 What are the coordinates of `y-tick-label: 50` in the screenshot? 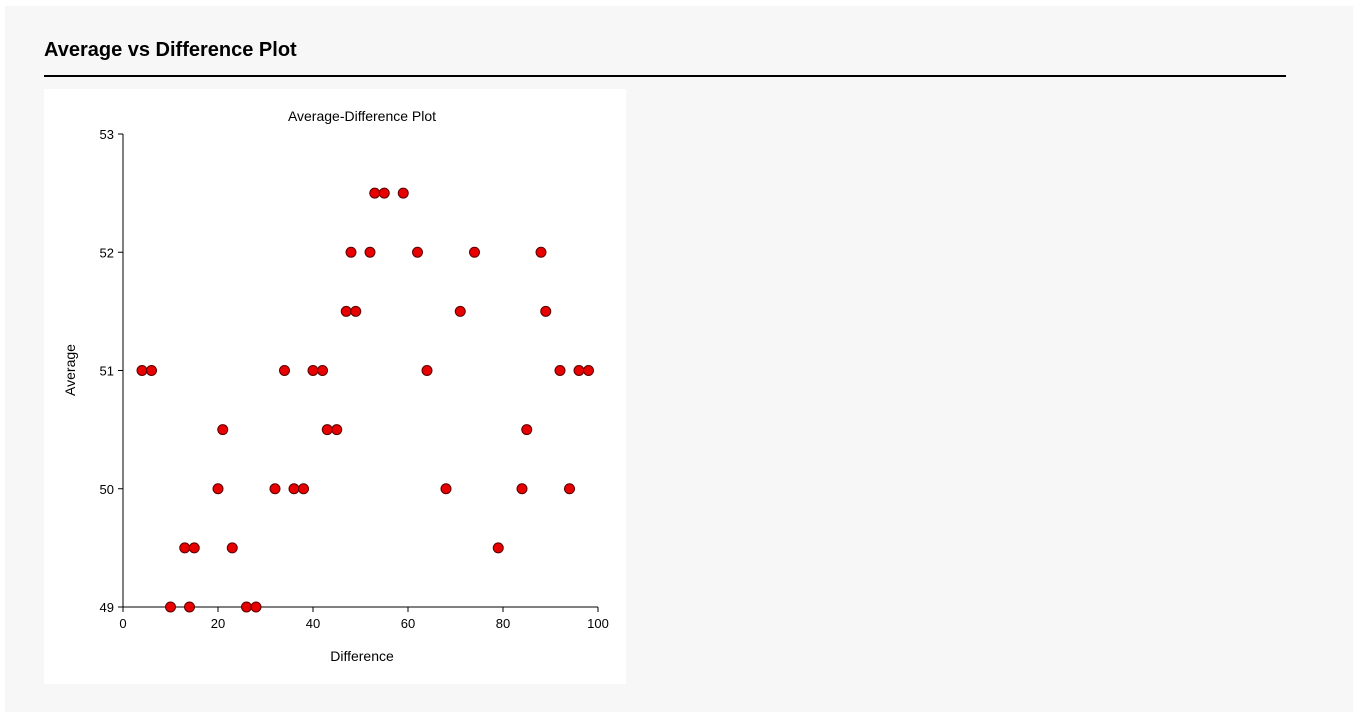 It's located at (107, 489).